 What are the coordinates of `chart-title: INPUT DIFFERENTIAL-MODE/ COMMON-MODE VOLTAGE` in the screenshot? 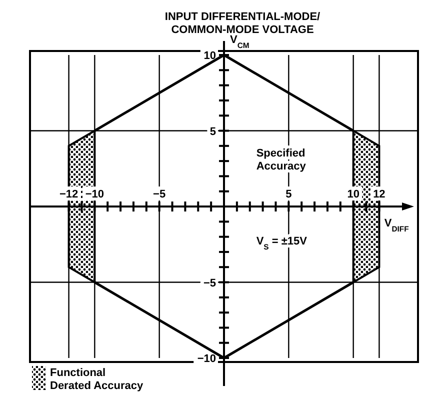 It's located at (242, 23).